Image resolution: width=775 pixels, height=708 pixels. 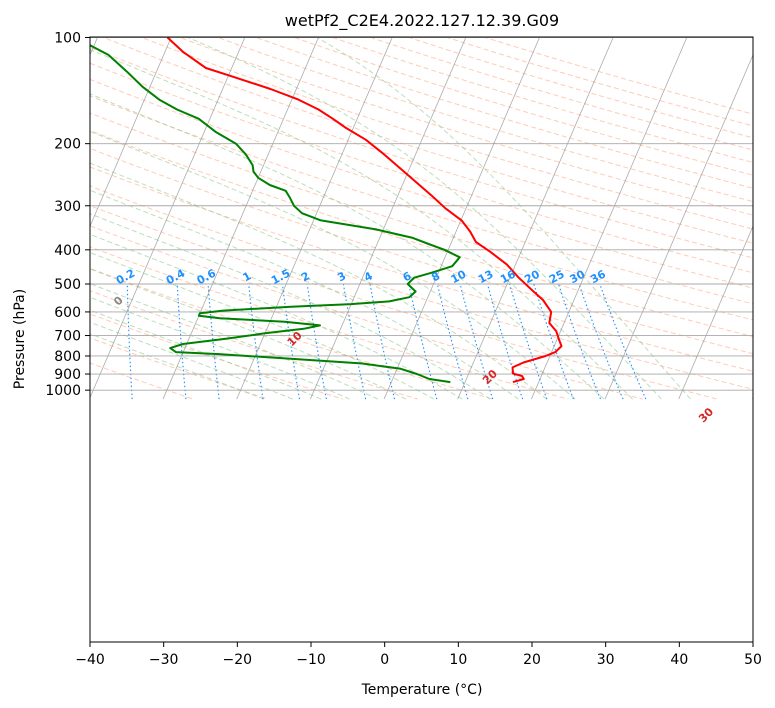 What do you see at coordinates (67, 375) in the screenshot?
I see `y-tick-label: 900` at bounding box center [67, 375].